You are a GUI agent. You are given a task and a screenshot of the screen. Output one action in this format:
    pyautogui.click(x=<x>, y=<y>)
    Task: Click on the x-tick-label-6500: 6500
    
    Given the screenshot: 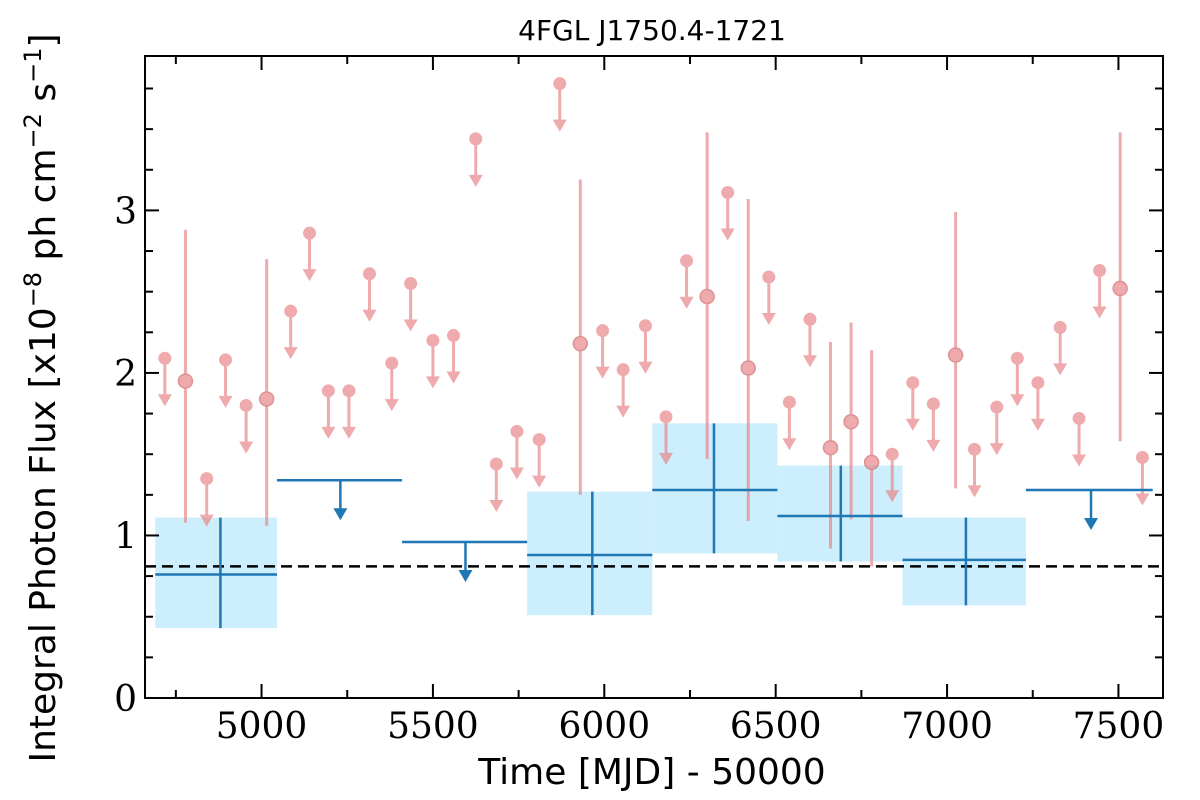 What is the action you would take?
    pyautogui.click(x=776, y=726)
    